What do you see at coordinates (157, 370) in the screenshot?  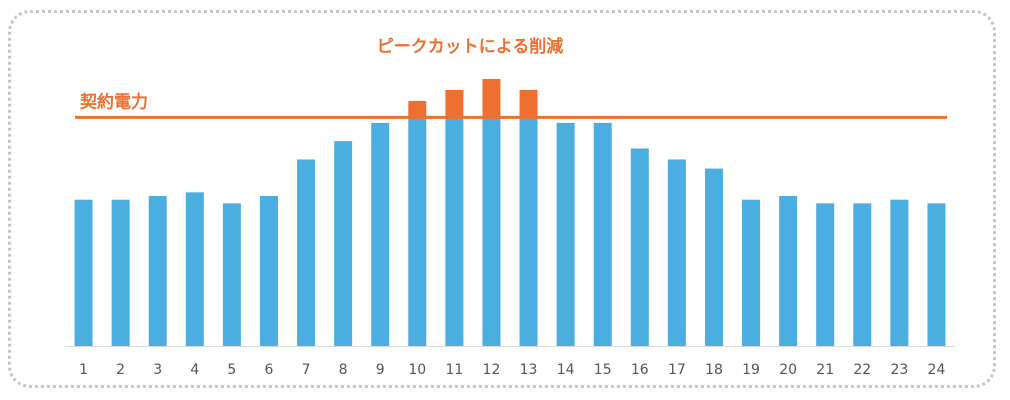 I see `x-tick-label: 3` at bounding box center [157, 370].